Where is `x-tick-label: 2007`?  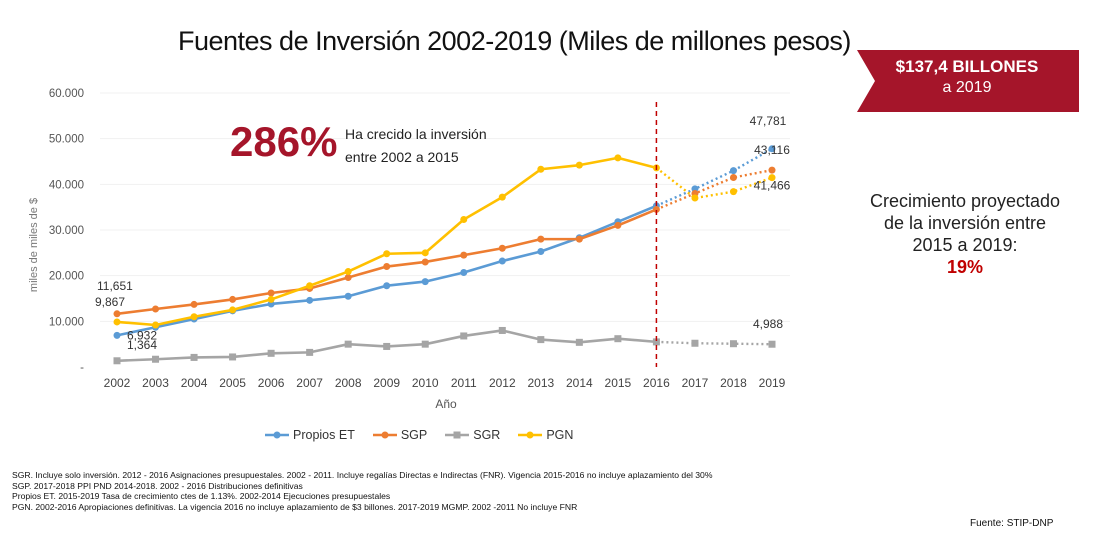
x-tick-label: 2007 is located at coordinates (309, 383).